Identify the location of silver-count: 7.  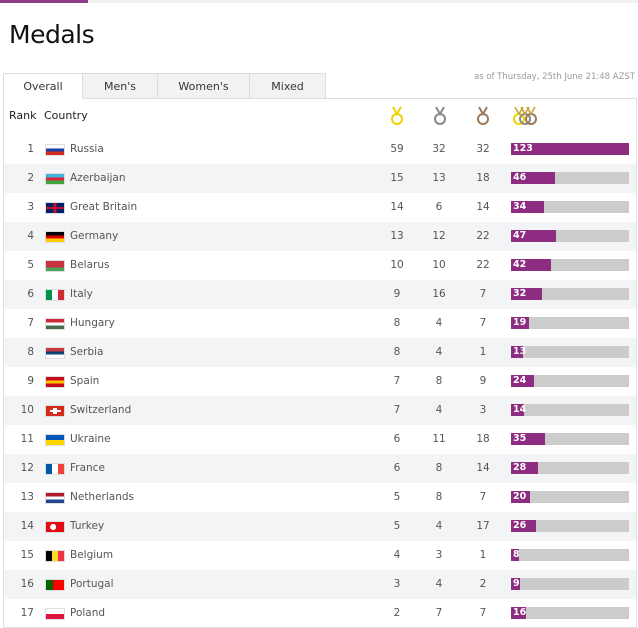
(439, 613).